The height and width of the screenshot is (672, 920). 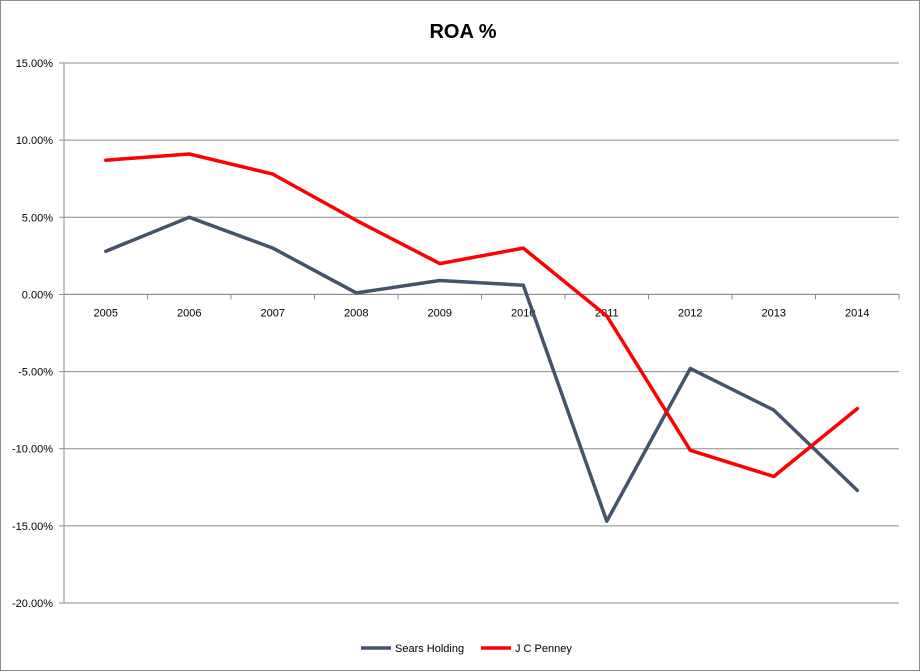 I want to click on x-tick-label: 2012, so click(x=690, y=313).